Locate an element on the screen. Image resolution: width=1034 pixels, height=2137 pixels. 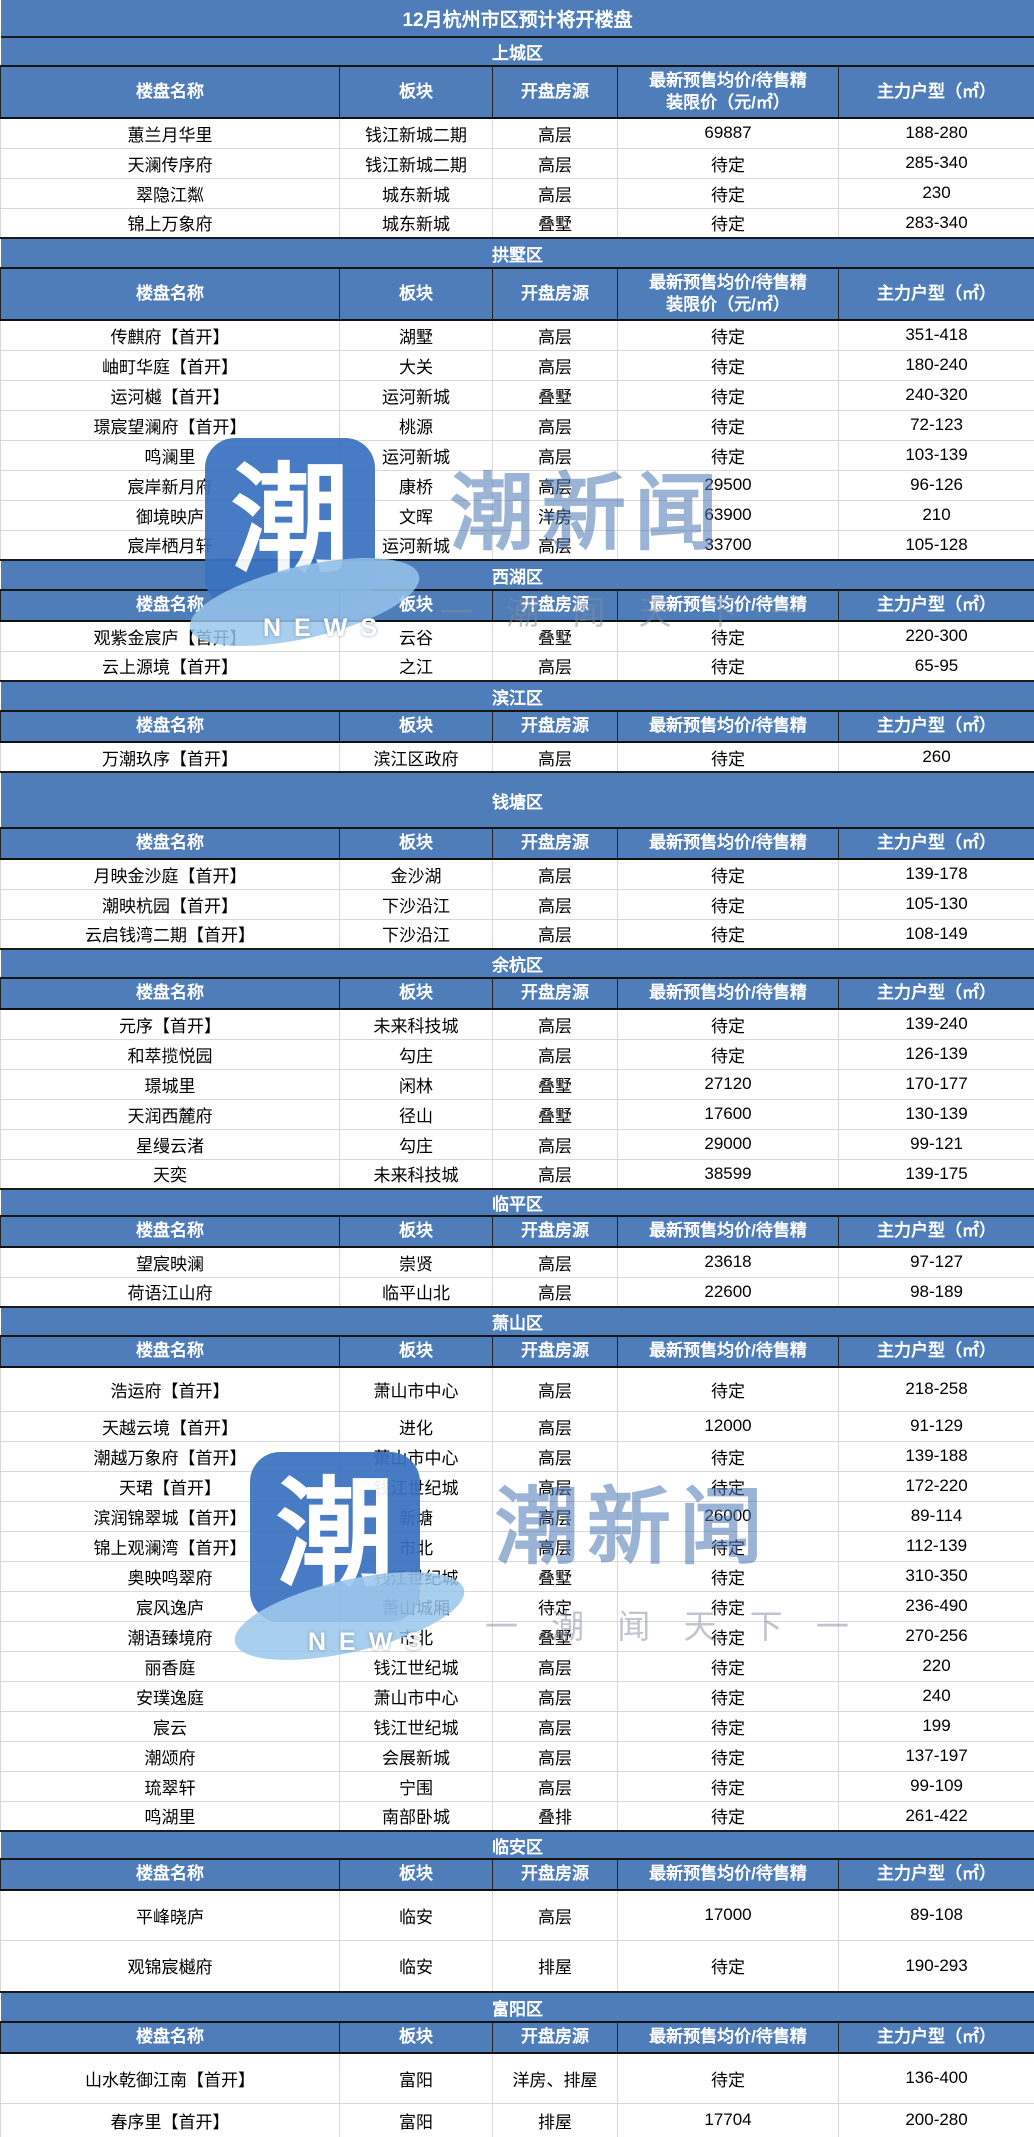
cell-layout: 98-189 is located at coordinates (935, 1292).